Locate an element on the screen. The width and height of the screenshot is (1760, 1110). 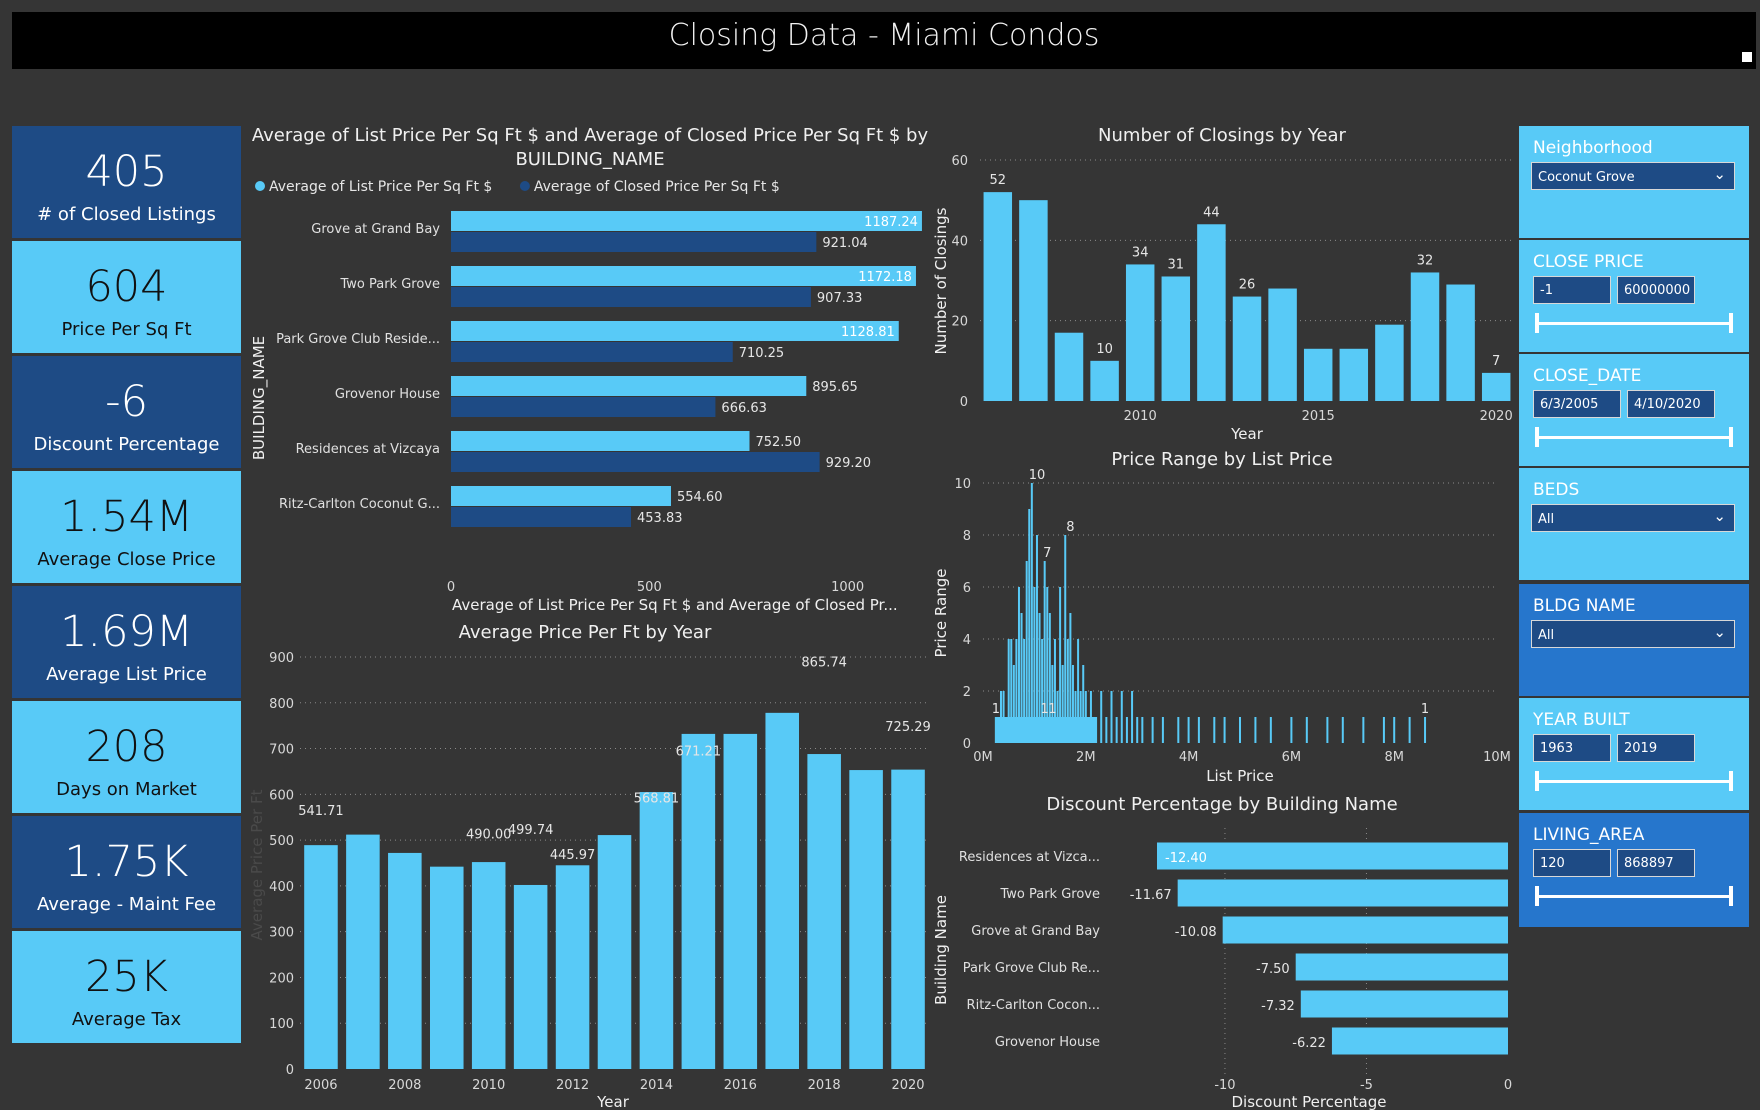
range-max-input: 60000000 is located at coordinates (1656, 290).